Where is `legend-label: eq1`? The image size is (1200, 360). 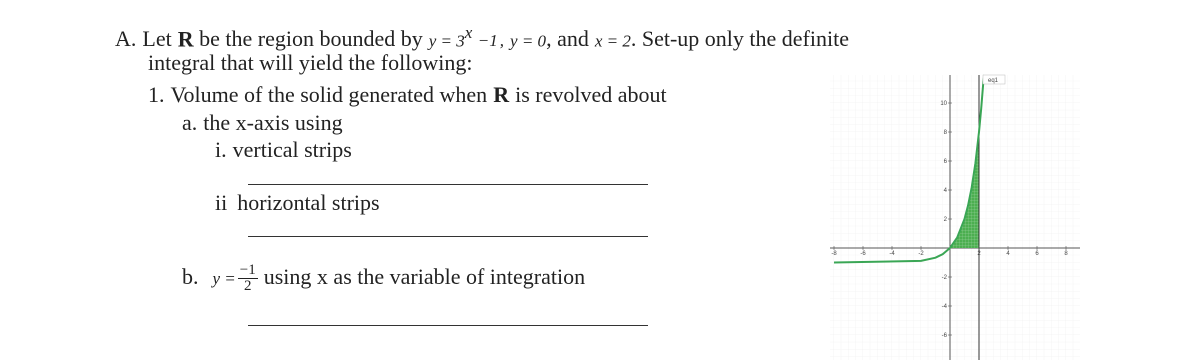 legend-label: eq1 is located at coordinates (993, 81).